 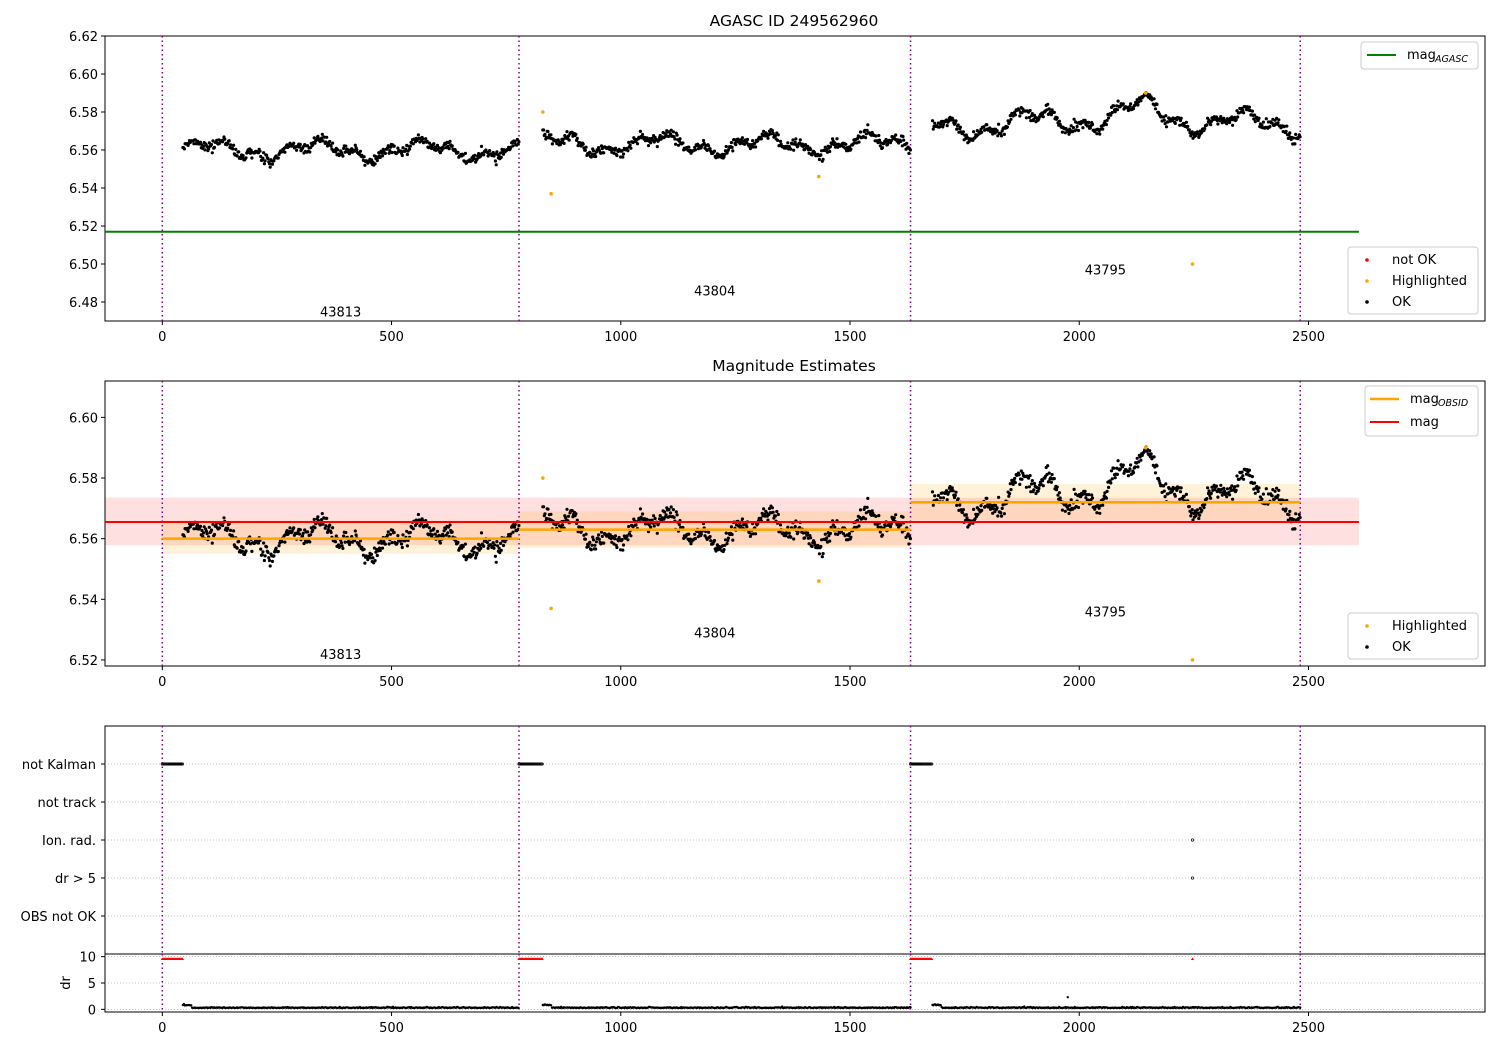 I want to click on p4-dr-outlier, so click(x=1067, y=997).